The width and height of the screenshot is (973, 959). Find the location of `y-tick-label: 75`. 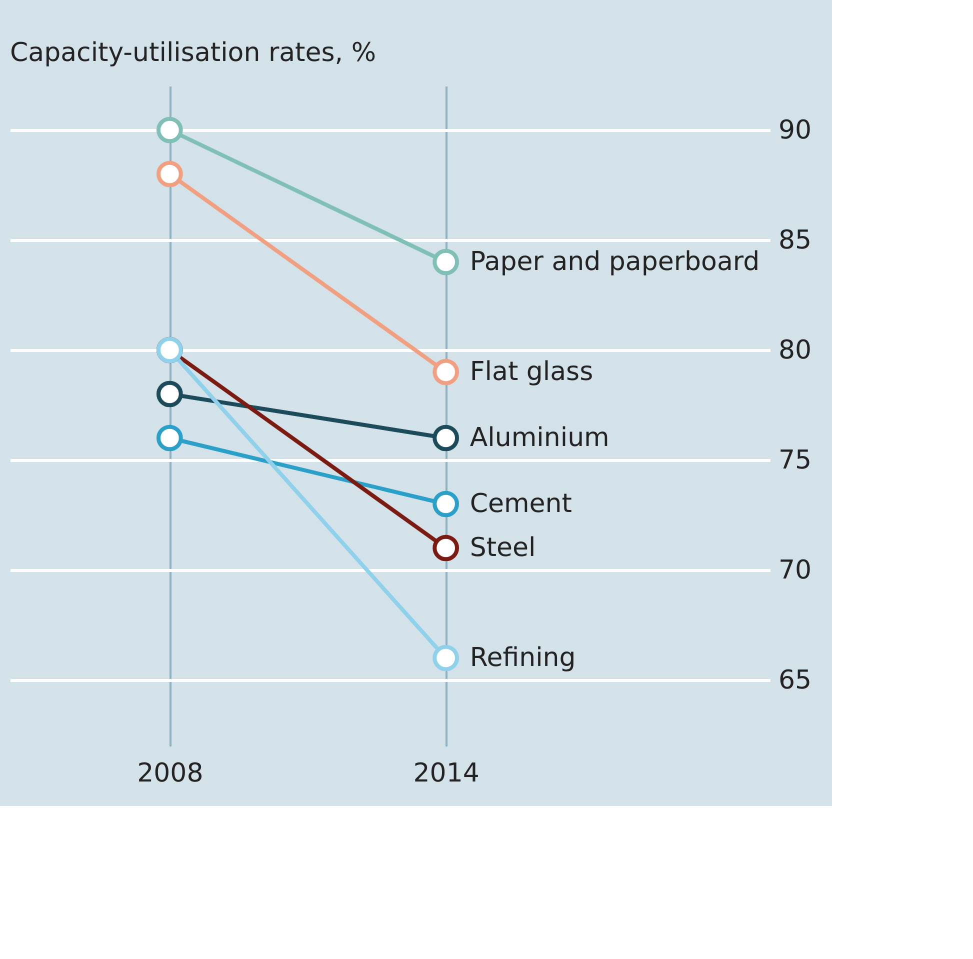

y-tick-label: 75 is located at coordinates (795, 461).